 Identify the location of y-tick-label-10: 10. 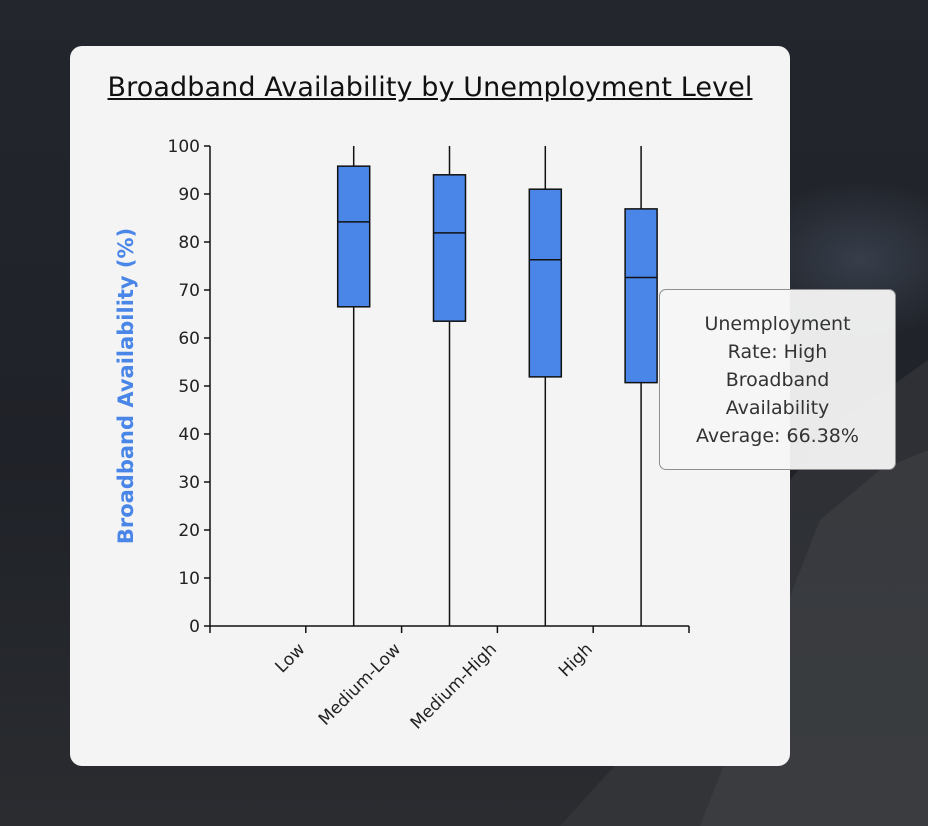
(189, 579).